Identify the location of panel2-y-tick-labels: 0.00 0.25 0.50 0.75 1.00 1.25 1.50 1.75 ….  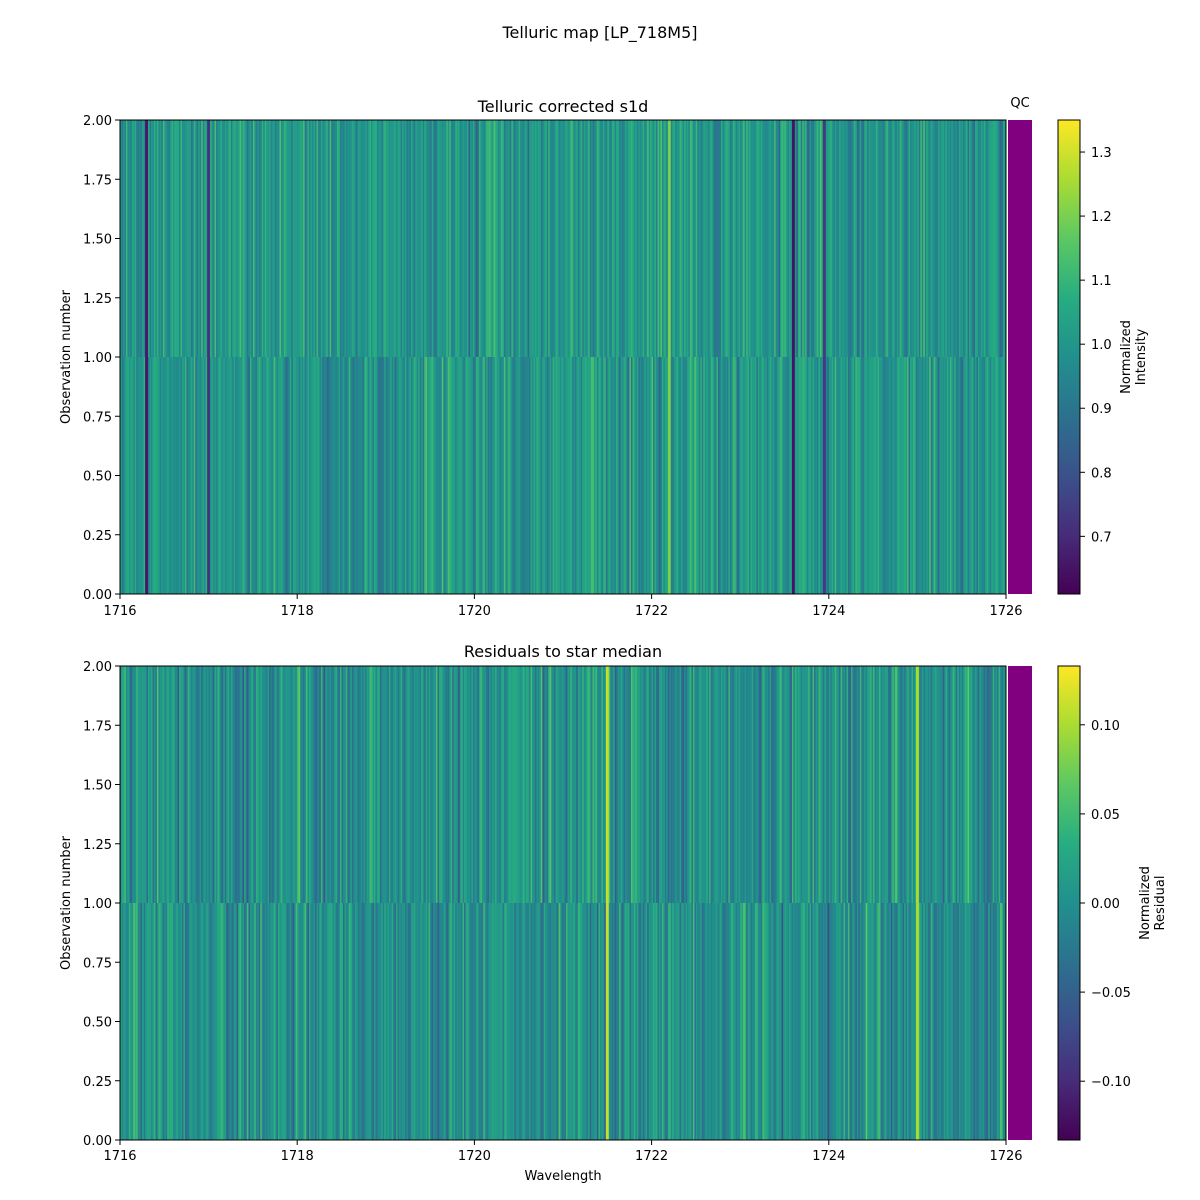
(97, 904).